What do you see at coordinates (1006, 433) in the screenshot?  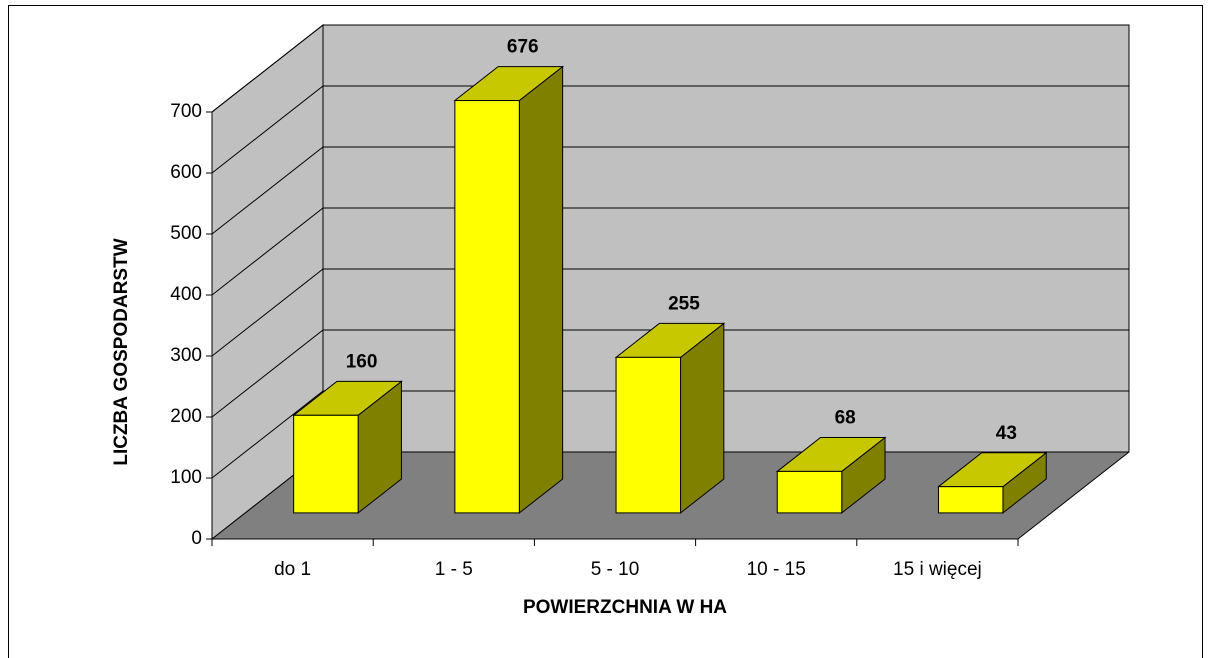 I see `value-label: 43` at bounding box center [1006, 433].